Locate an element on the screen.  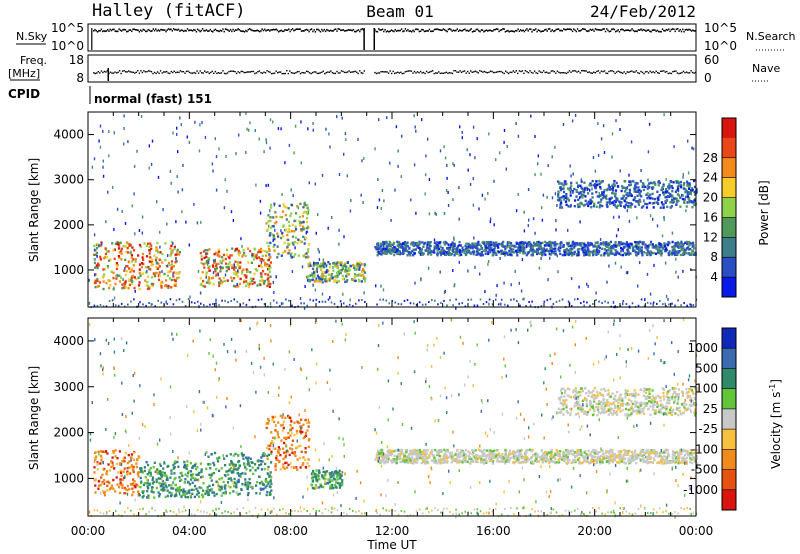
colorbar-tick-label: 12 is located at coordinates (710, 237).